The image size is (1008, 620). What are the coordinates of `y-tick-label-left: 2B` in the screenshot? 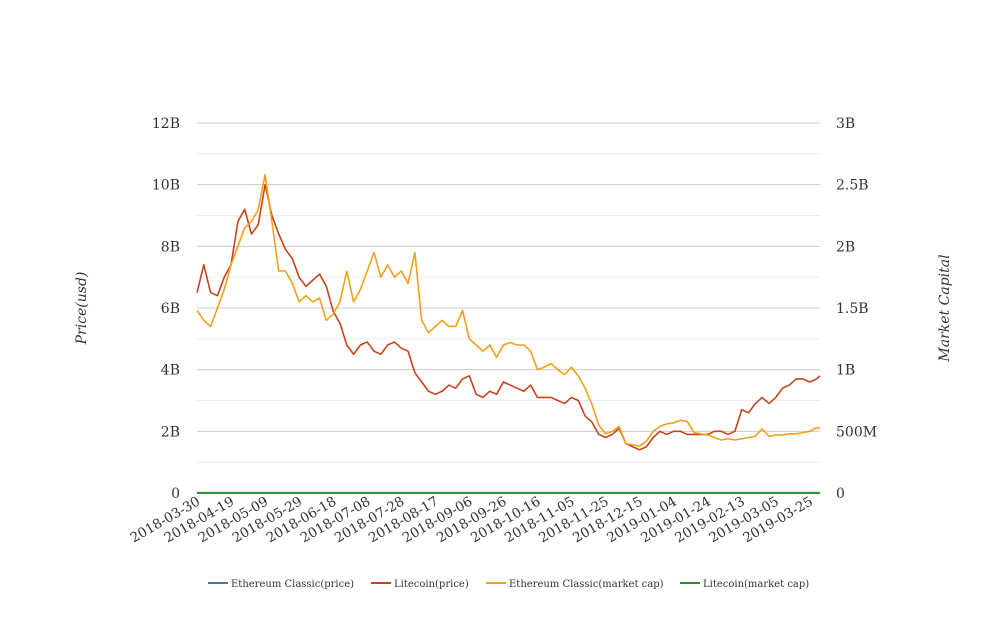 It's located at (170, 432).